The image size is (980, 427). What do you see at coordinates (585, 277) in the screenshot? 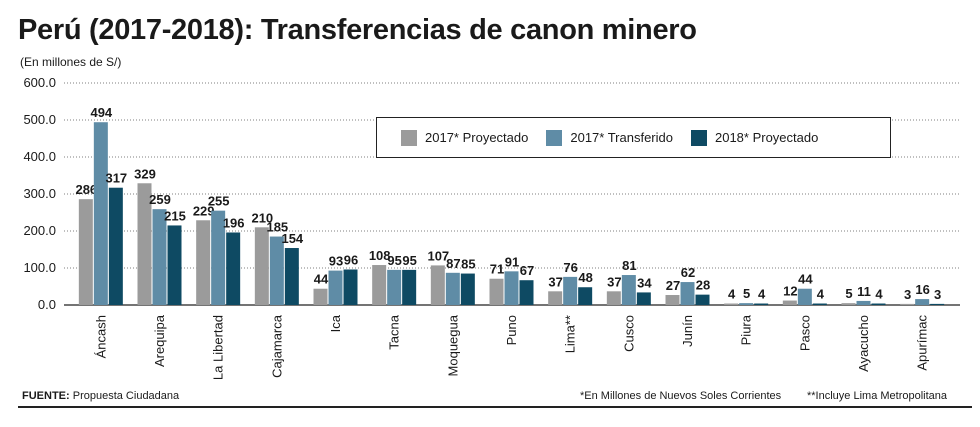
I see `data-label: 48` at bounding box center [585, 277].